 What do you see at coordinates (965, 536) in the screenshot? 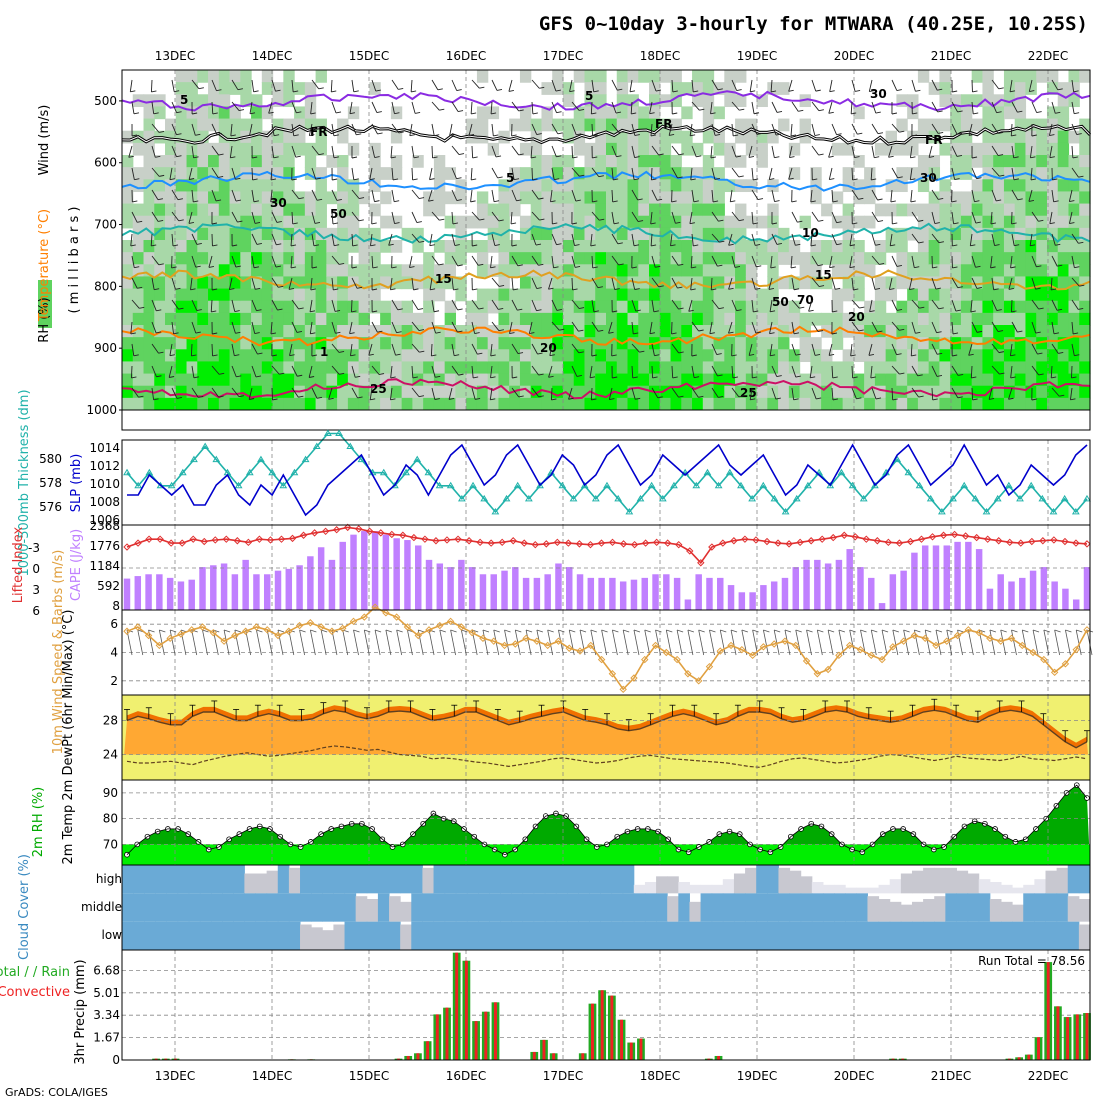
I see `lifted-index-point` at bounding box center [965, 536].